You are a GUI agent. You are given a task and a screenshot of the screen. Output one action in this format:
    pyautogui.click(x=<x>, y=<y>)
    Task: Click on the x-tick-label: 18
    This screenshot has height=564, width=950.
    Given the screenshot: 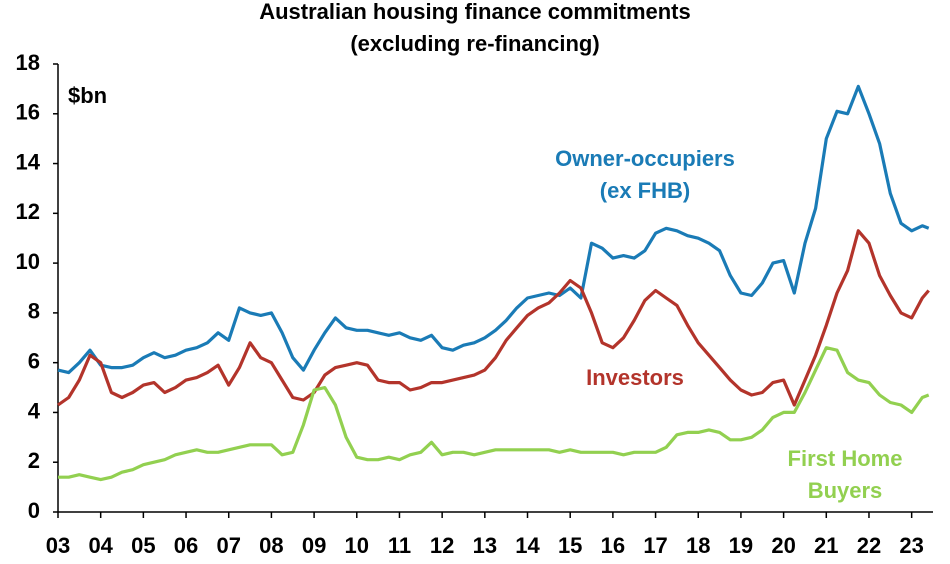 What is the action you would take?
    pyautogui.click(x=698, y=545)
    